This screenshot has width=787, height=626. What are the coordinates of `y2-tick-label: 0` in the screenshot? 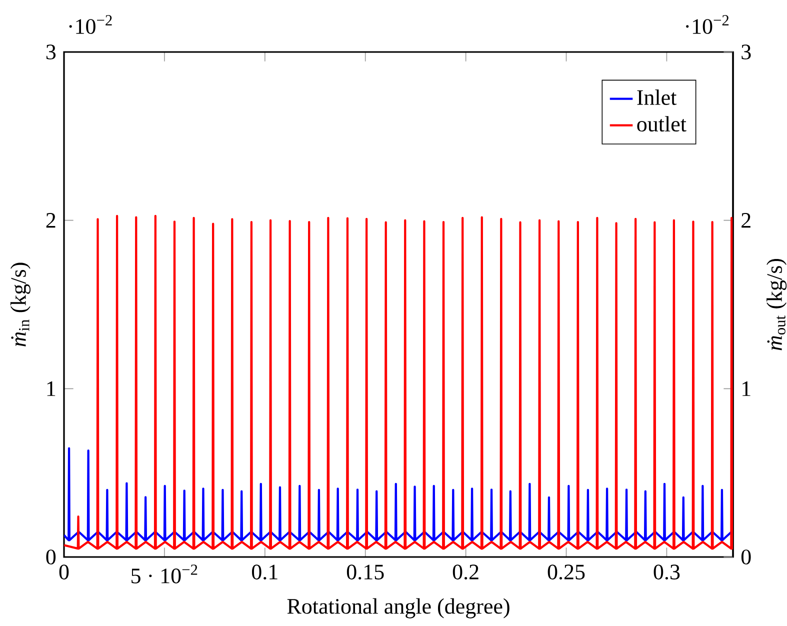 It's located at (746, 557).